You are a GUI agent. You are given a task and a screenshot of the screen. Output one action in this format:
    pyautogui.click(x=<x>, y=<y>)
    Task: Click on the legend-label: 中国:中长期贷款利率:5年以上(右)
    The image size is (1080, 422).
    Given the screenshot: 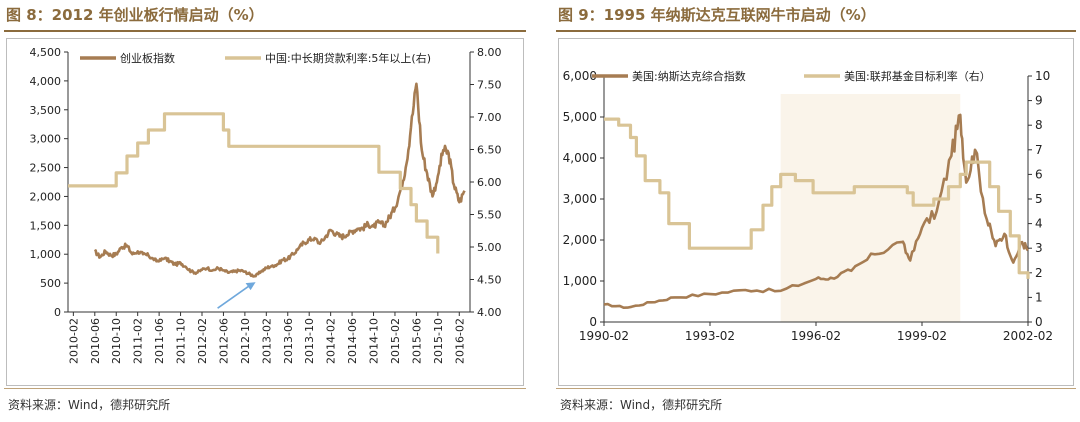 What is the action you would take?
    pyautogui.click(x=348, y=58)
    